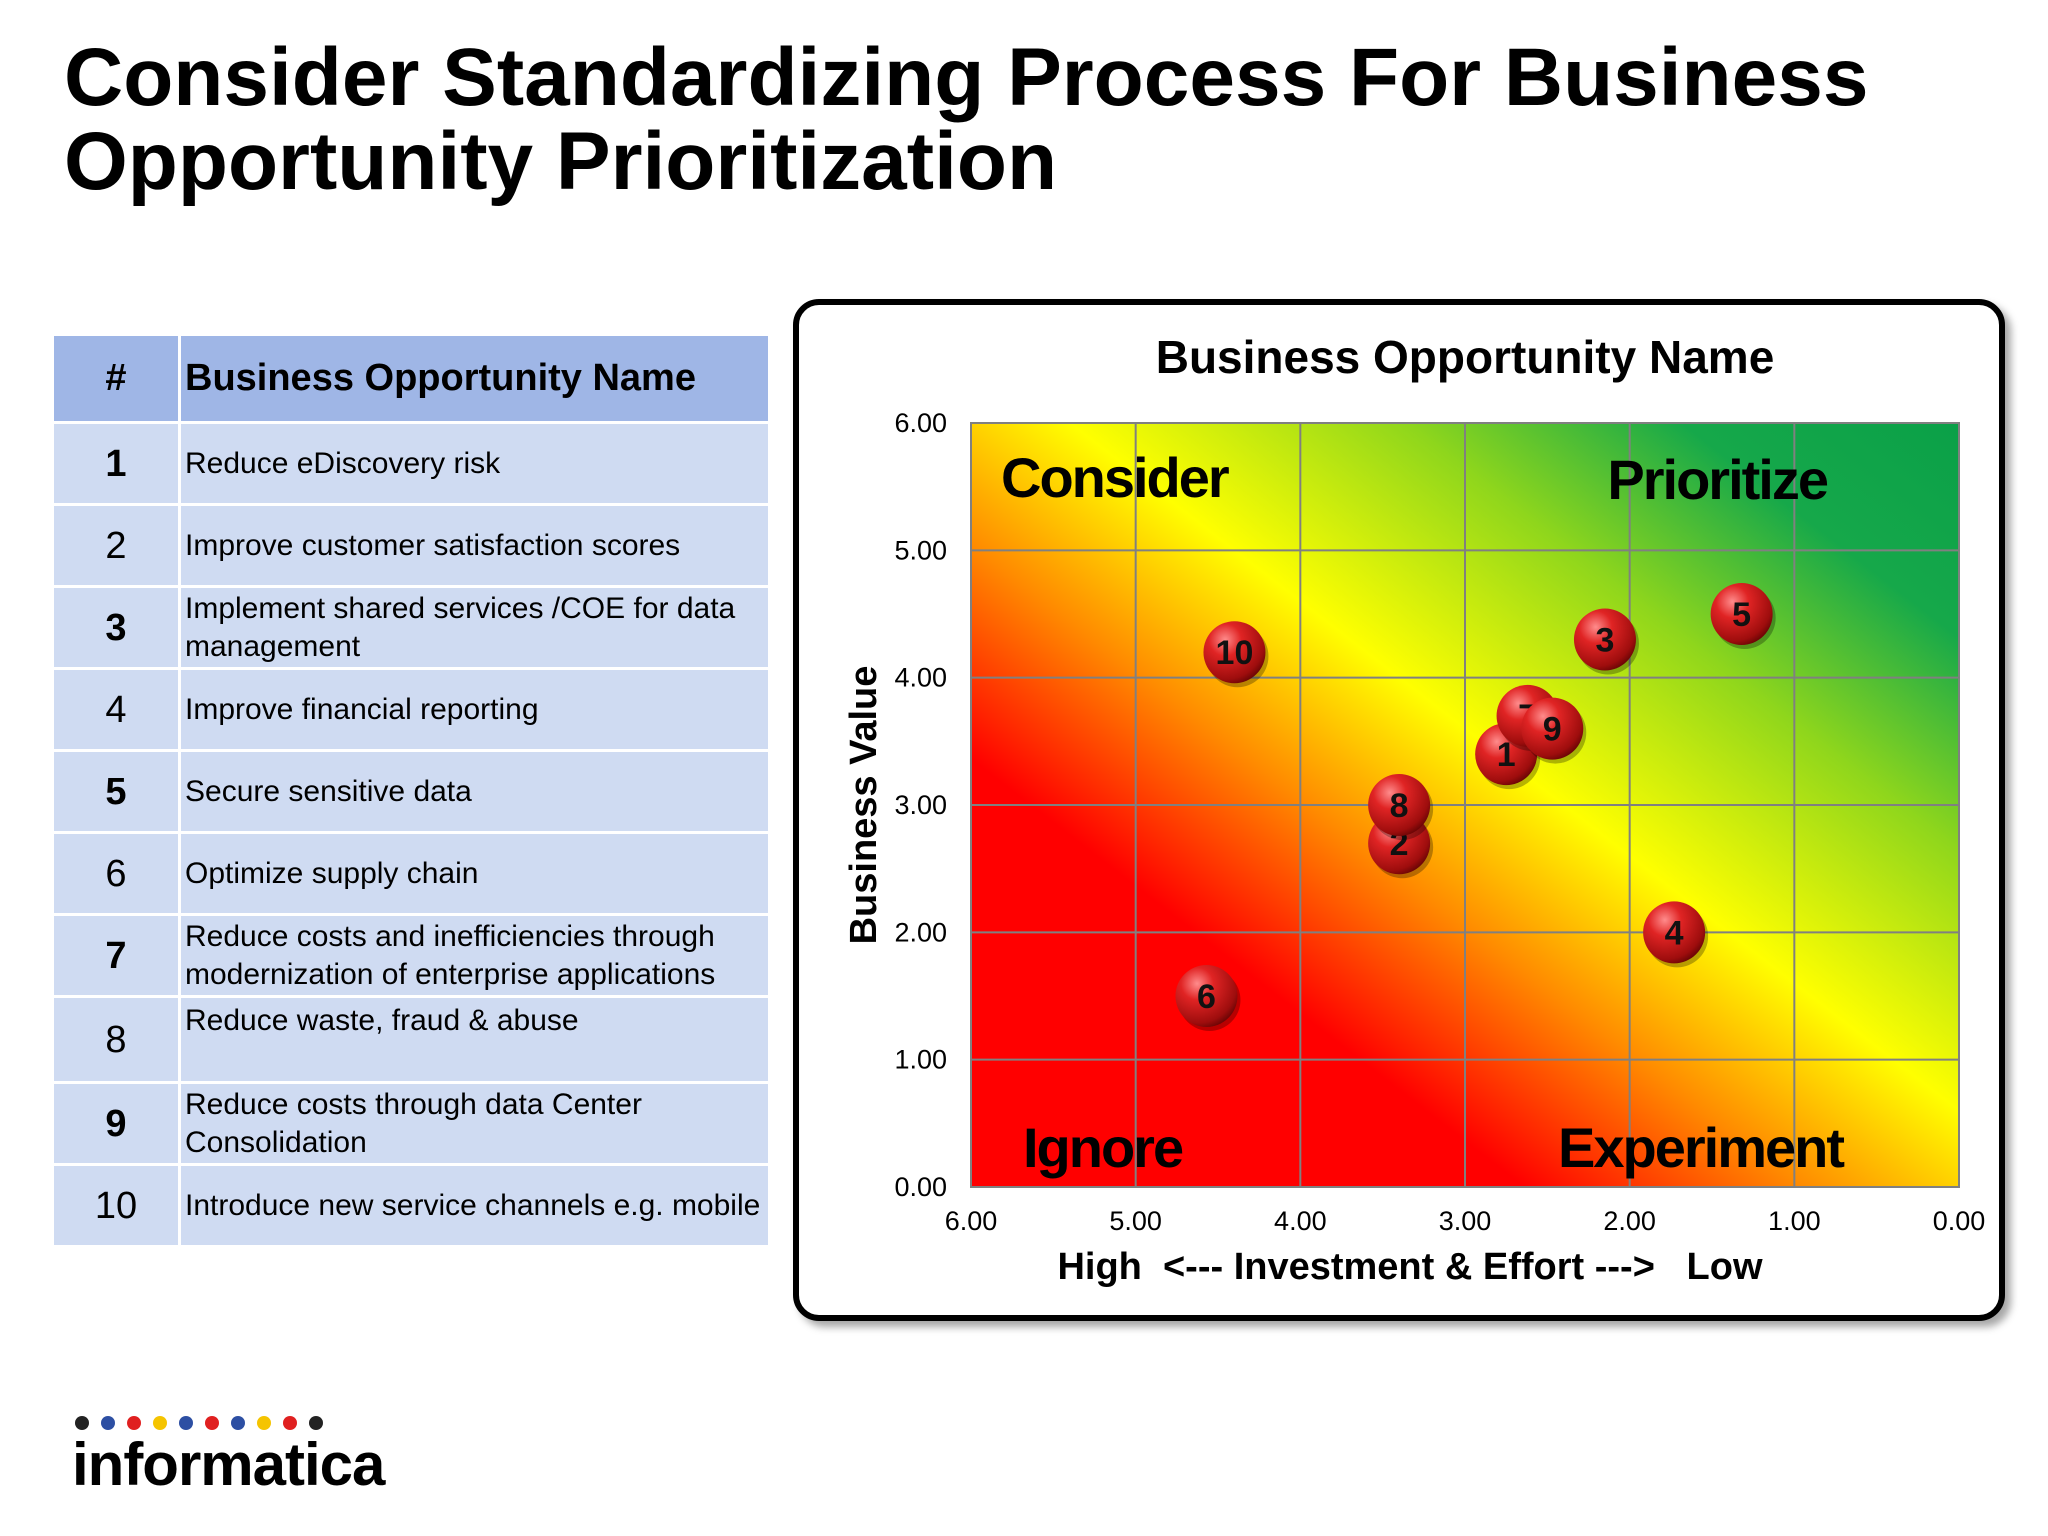 This screenshot has height=1536, width=2048. Describe the element at coordinates (116, 545) in the screenshot. I see `row-number: 2` at that location.